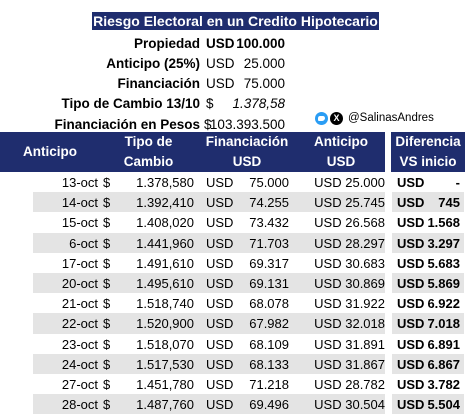  I want to click on cell-anticipo: USD 26.568, so click(349, 223).